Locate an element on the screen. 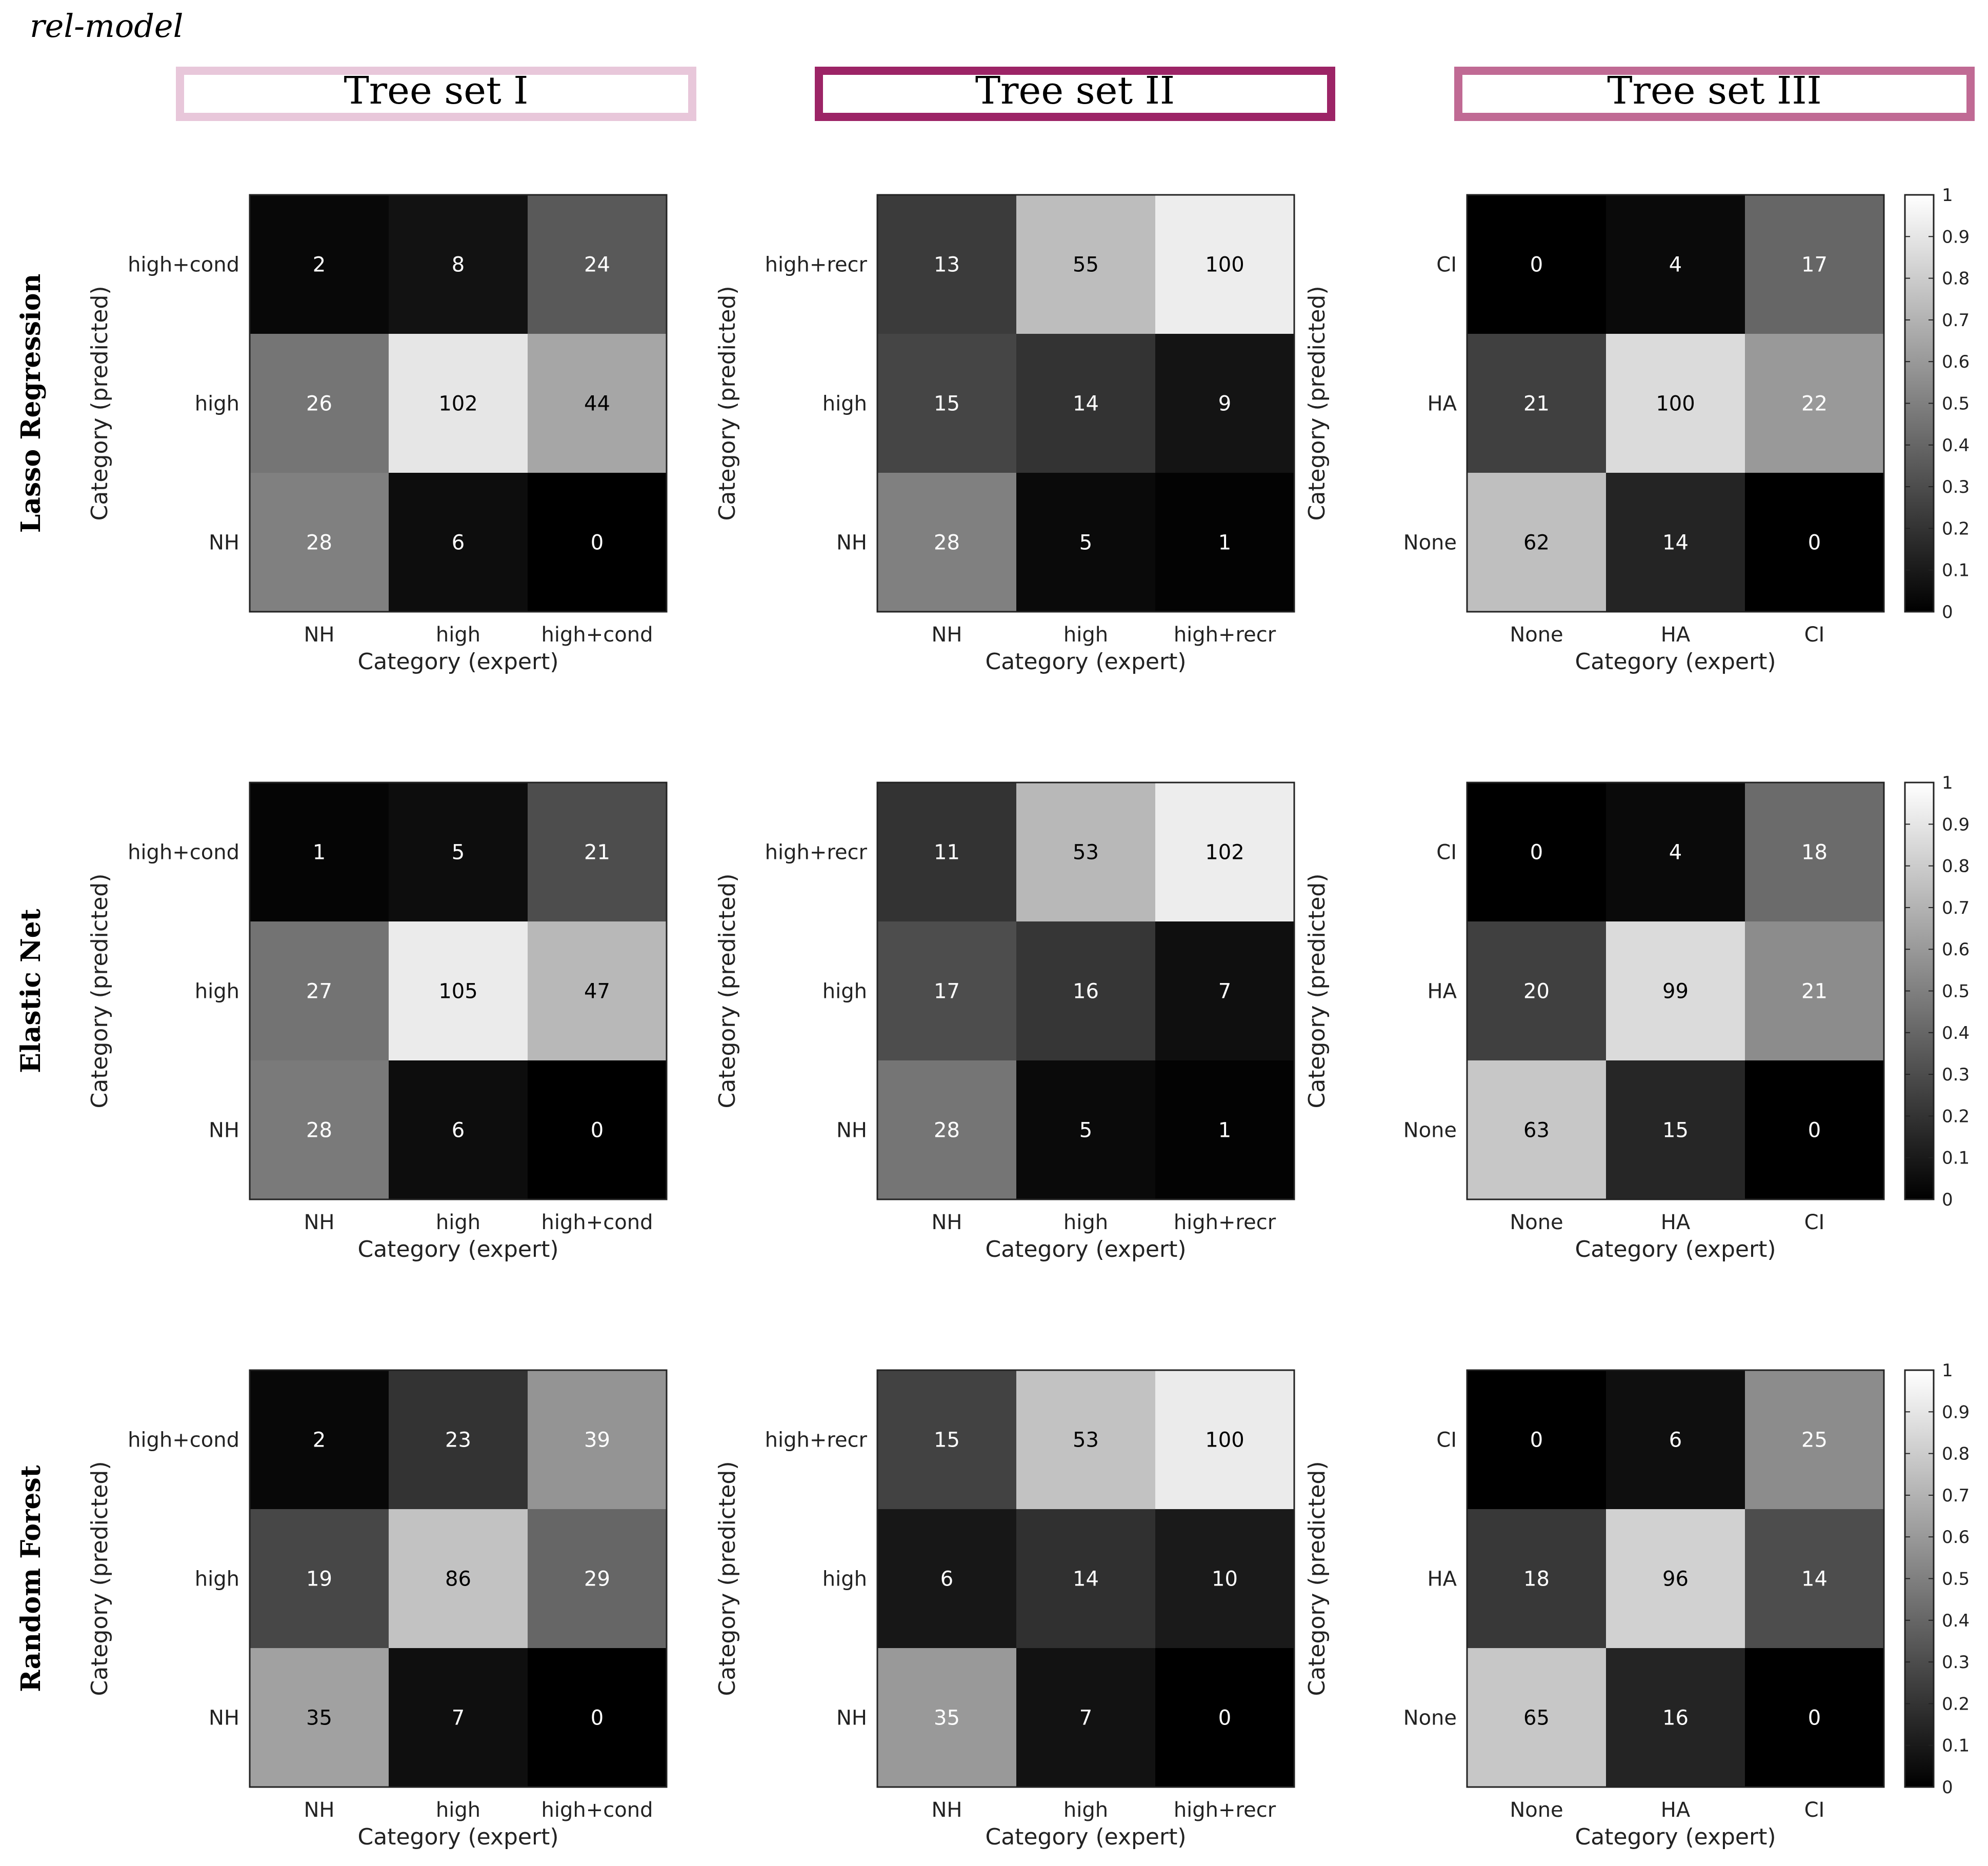 Image resolution: width=1988 pixels, height=1866 pixels. cell-value-label: 63 is located at coordinates (1537, 1130).